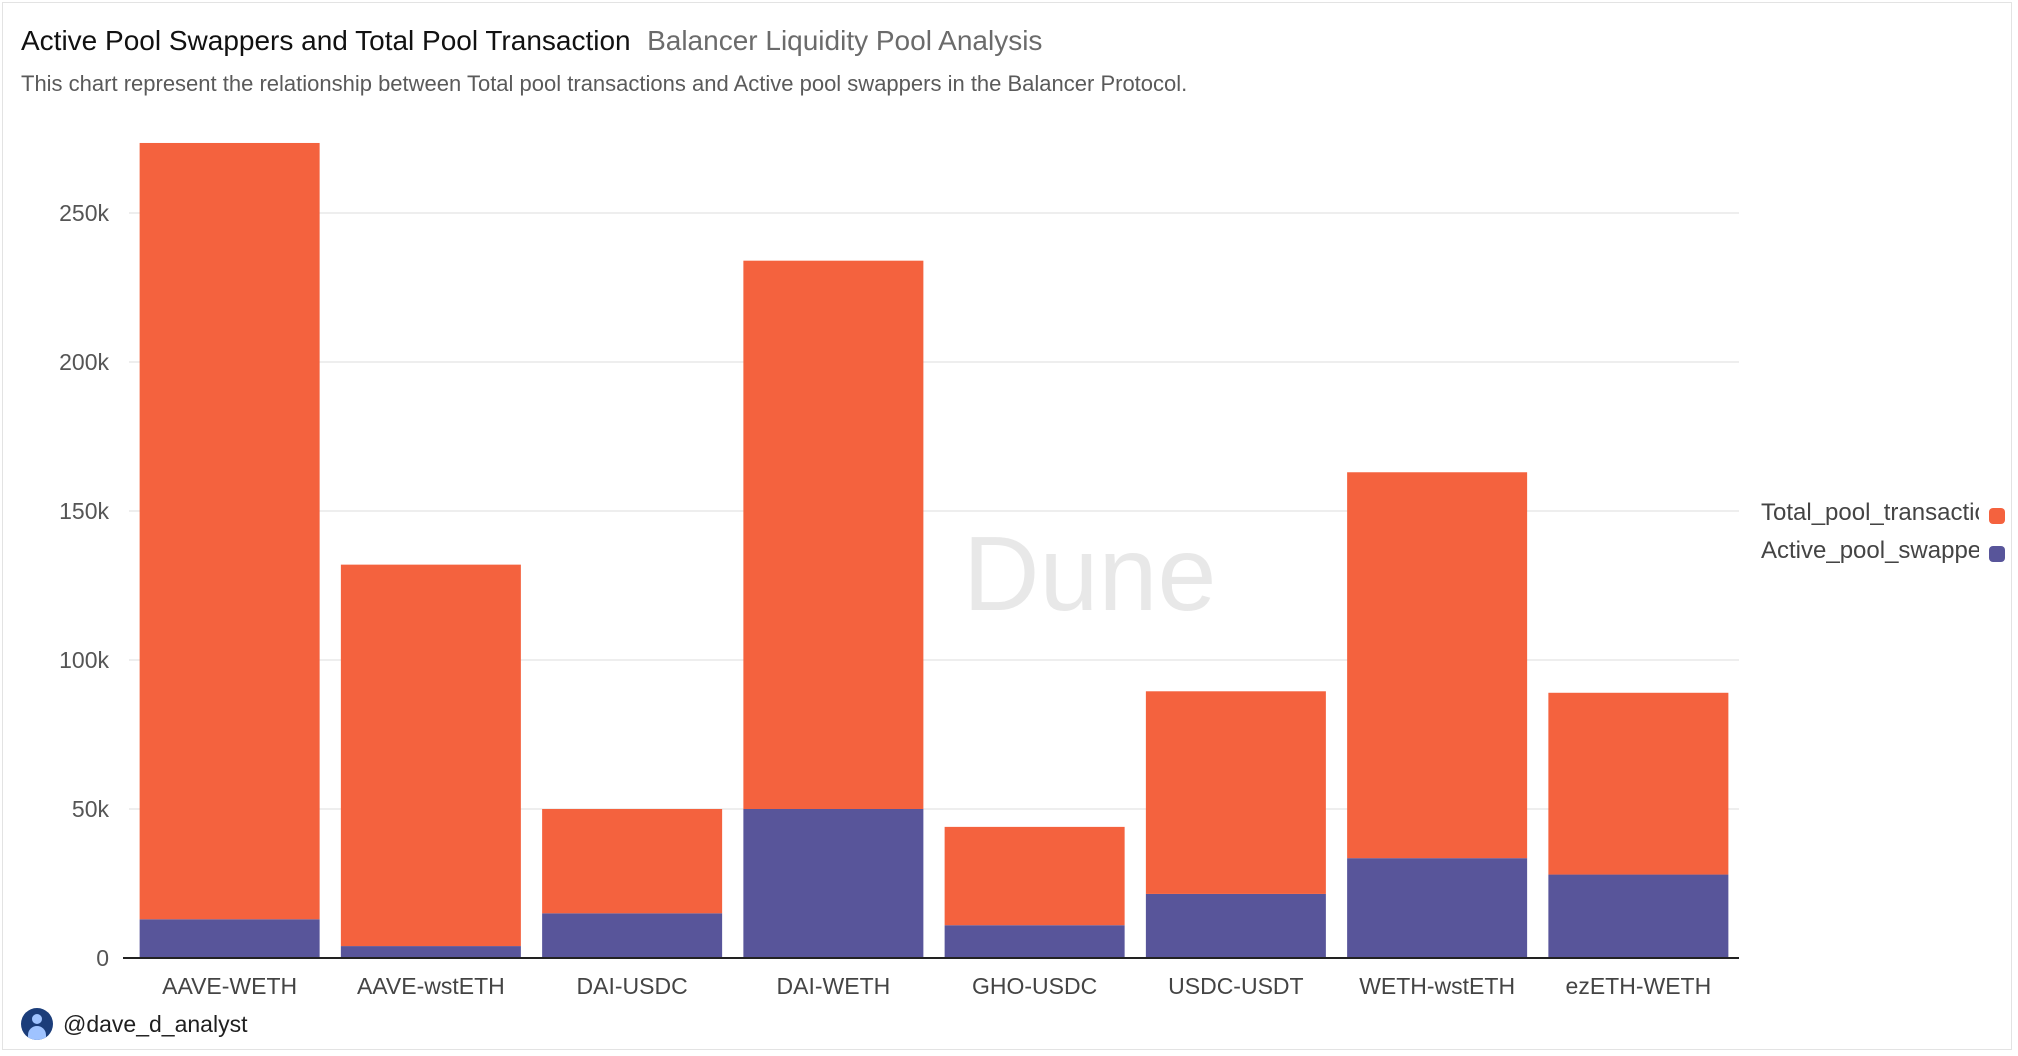  What do you see at coordinates (834, 986) in the screenshot?
I see `x-tick-label: DAI-WETH` at bounding box center [834, 986].